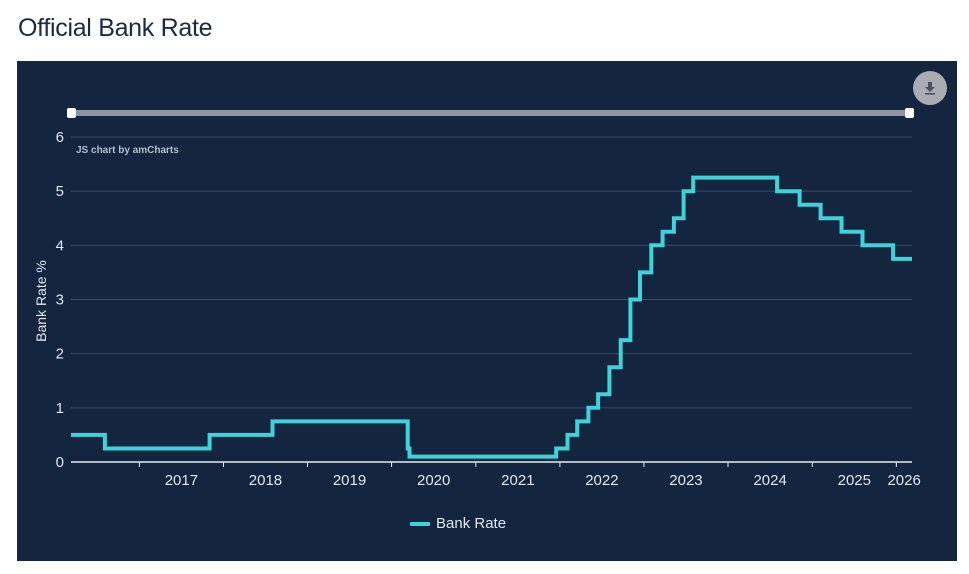 This screenshot has height=574, width=969. I want to click on y-axis-label: Bank Rate %, so click(41, 301).